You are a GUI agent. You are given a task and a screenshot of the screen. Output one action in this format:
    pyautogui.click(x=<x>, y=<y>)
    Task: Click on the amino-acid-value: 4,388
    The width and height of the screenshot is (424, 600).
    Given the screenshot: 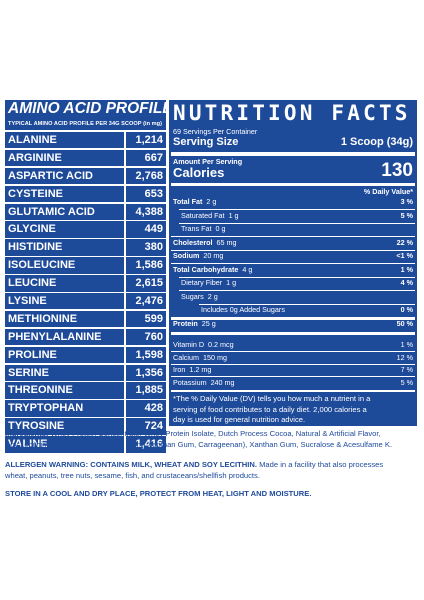 What is the action you would take?
    pyautogui.click(x=146, y=211)
    